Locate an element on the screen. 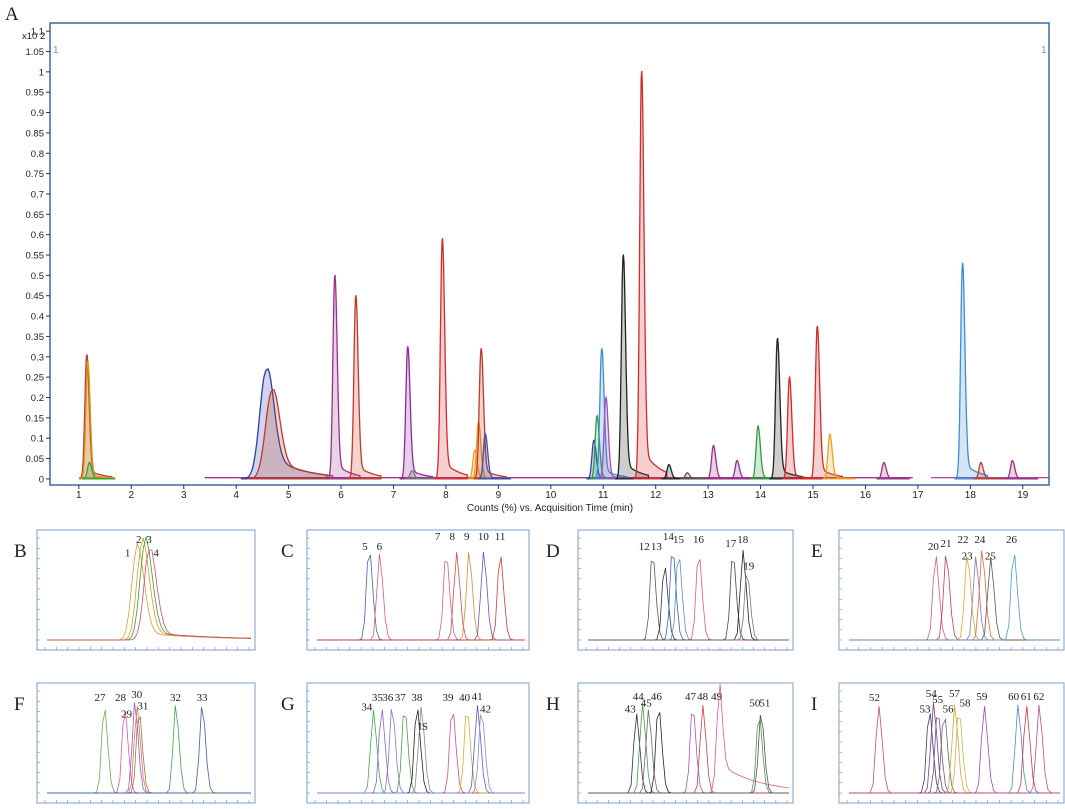 Image resolution: width=1065 pixels, height=809 pixels. y-tick-label: 0.8 is located at coordinates (37, 154).